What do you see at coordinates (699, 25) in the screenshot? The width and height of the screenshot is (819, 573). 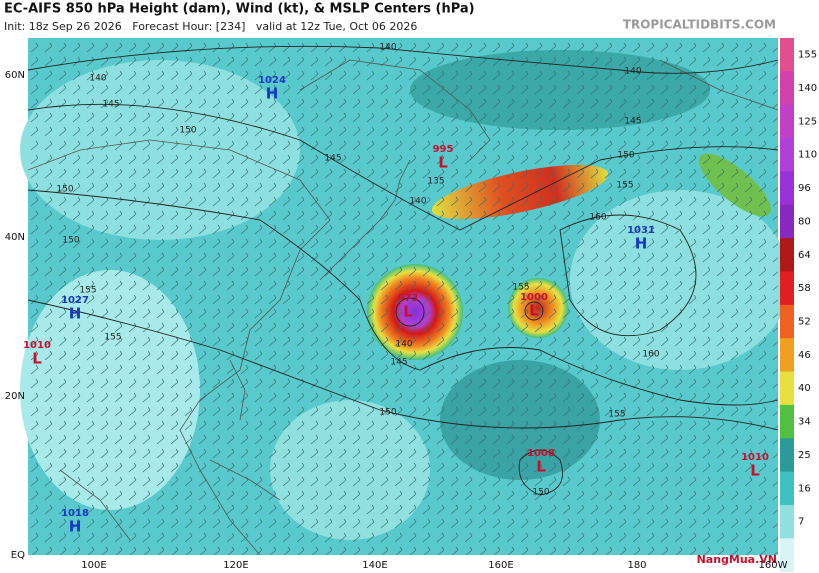 I see `site-name: TROPICALTIDBITS.COM` at bounding box center [699, 25].